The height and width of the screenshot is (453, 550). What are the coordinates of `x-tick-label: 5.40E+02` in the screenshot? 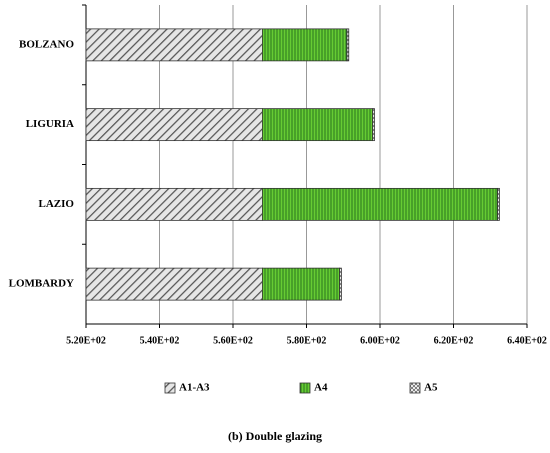 It's located at (160, 340).